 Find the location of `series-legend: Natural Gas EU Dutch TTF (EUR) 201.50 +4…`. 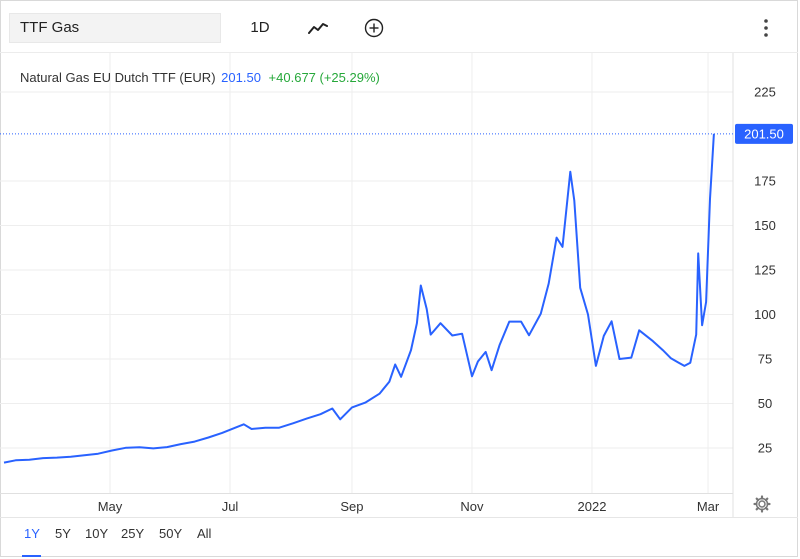

series-legend: Natural Gas EU Dutch TTF (EUR) 201.50 +4… is located at coordinates (200, 77).